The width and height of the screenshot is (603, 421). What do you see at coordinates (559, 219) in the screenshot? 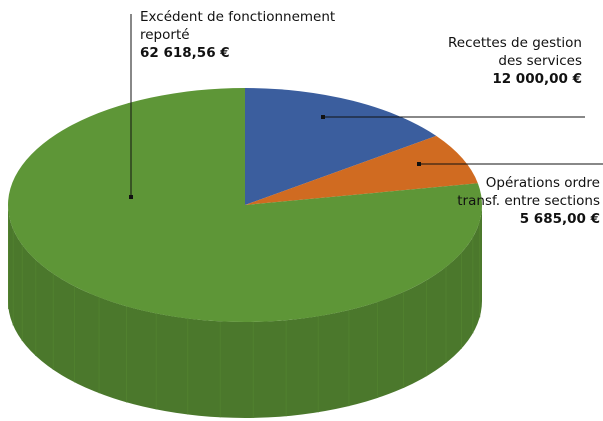
I see `value-label: 5 685,00 €` at bounding box center [559, 219].